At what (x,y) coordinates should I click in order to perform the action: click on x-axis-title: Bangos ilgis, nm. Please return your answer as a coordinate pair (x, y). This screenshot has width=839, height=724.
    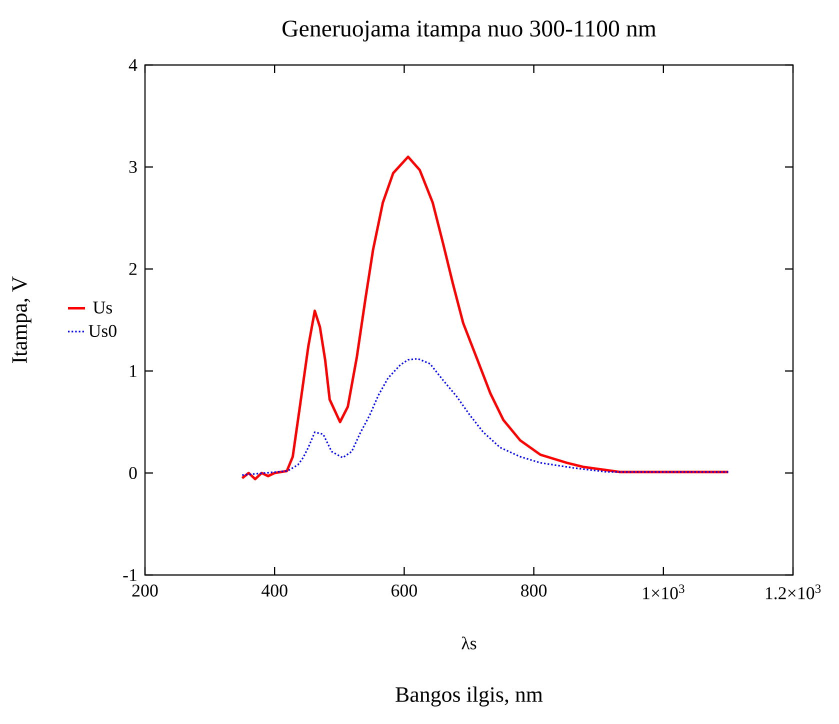
    Looking at the image, I should click on (469, 696).